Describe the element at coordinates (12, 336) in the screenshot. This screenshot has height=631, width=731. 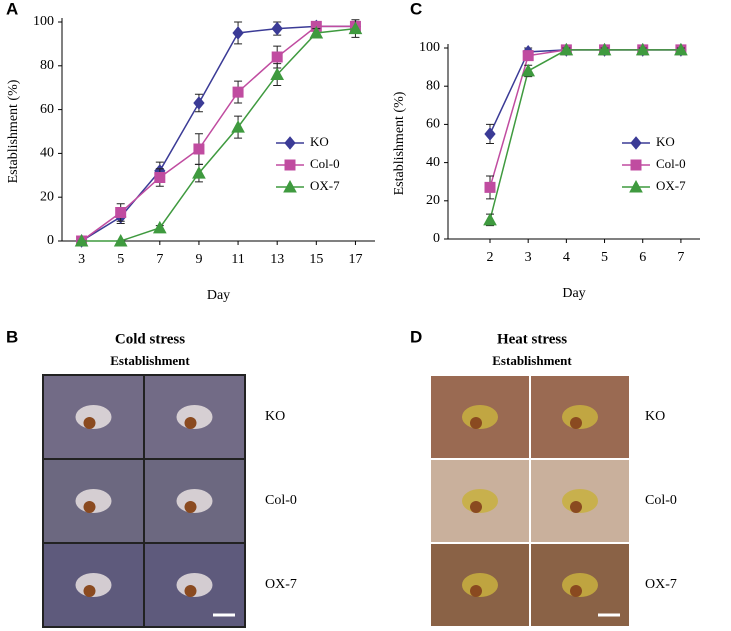
I see `panel-label: B` at that location.